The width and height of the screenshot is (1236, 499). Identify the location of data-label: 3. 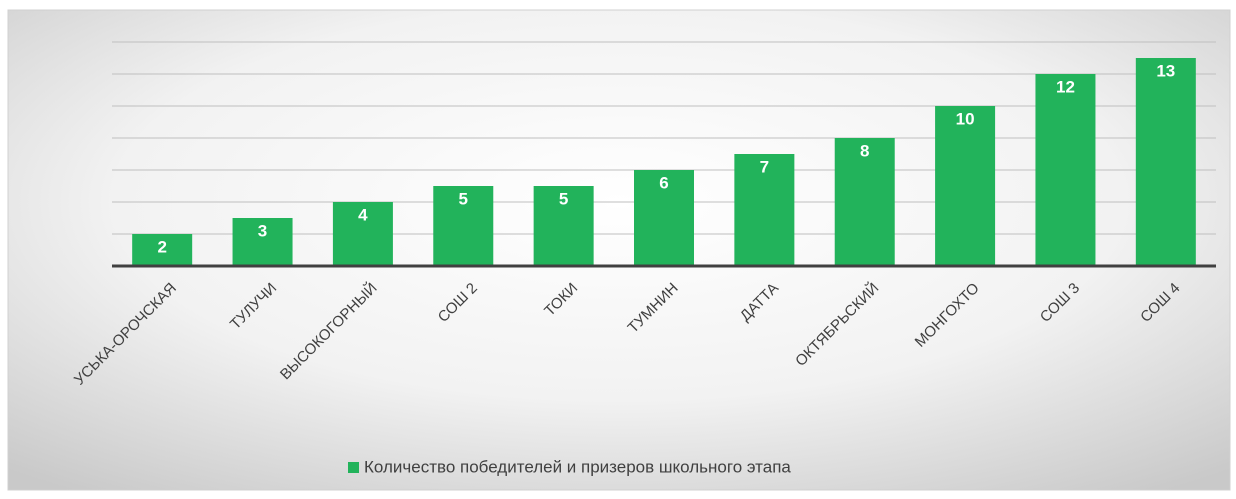
(262, 230).